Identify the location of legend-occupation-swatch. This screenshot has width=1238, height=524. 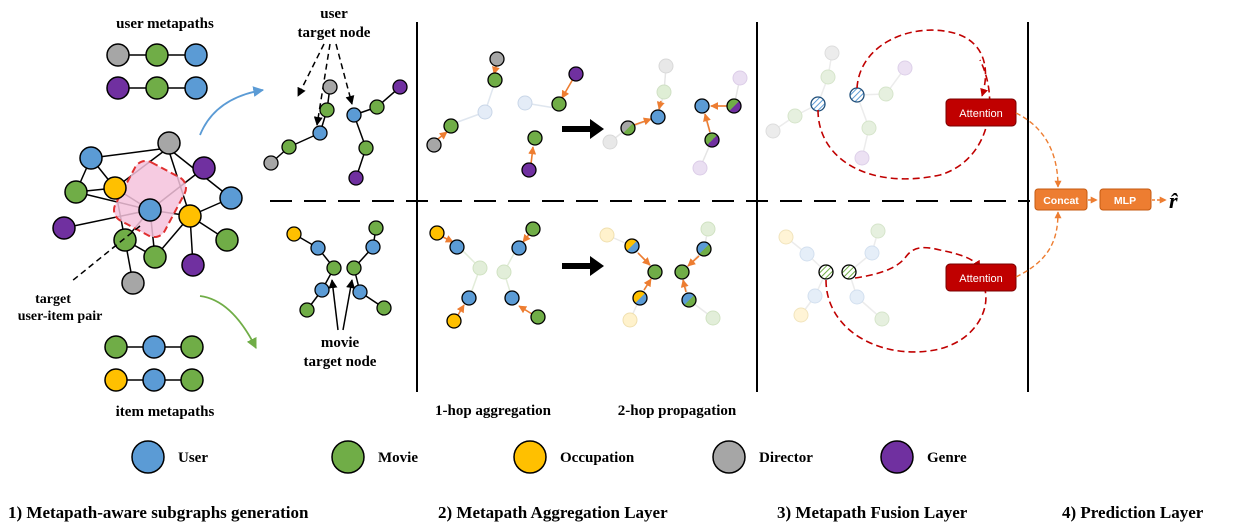
(530, 457).